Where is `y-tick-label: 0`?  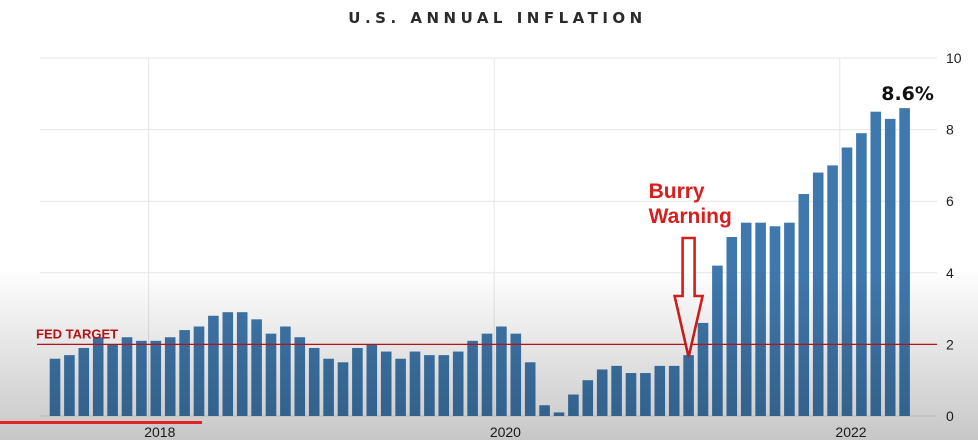 y-tick-label: 0 is located at coordinates (950, 416).